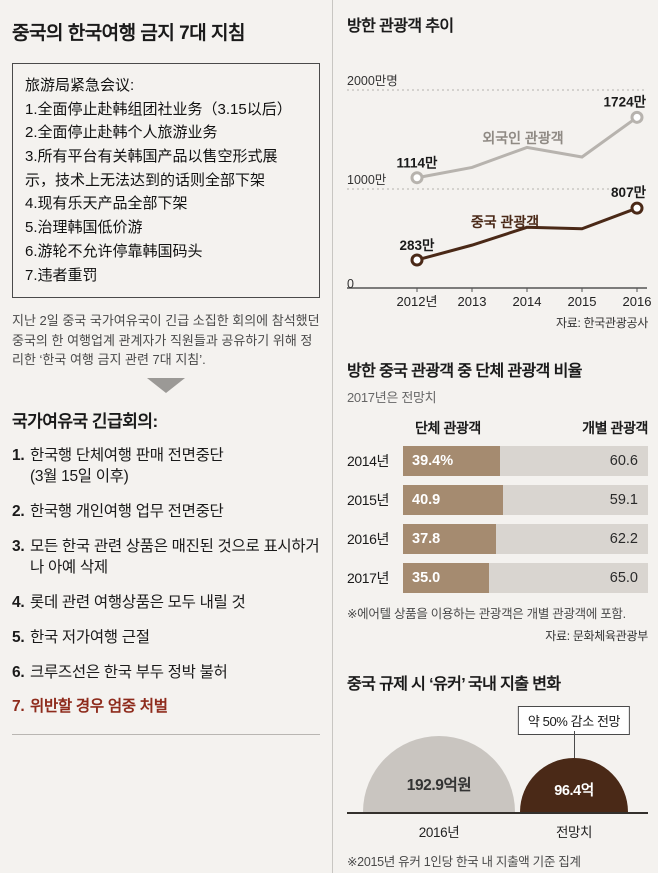 The height and width of the screenshot is (873, 658). What do you see at coordinates (448, 428) in the screenshot?
I see `group-tourist-header: 단체 관광객` at bounding box center [448, 428].